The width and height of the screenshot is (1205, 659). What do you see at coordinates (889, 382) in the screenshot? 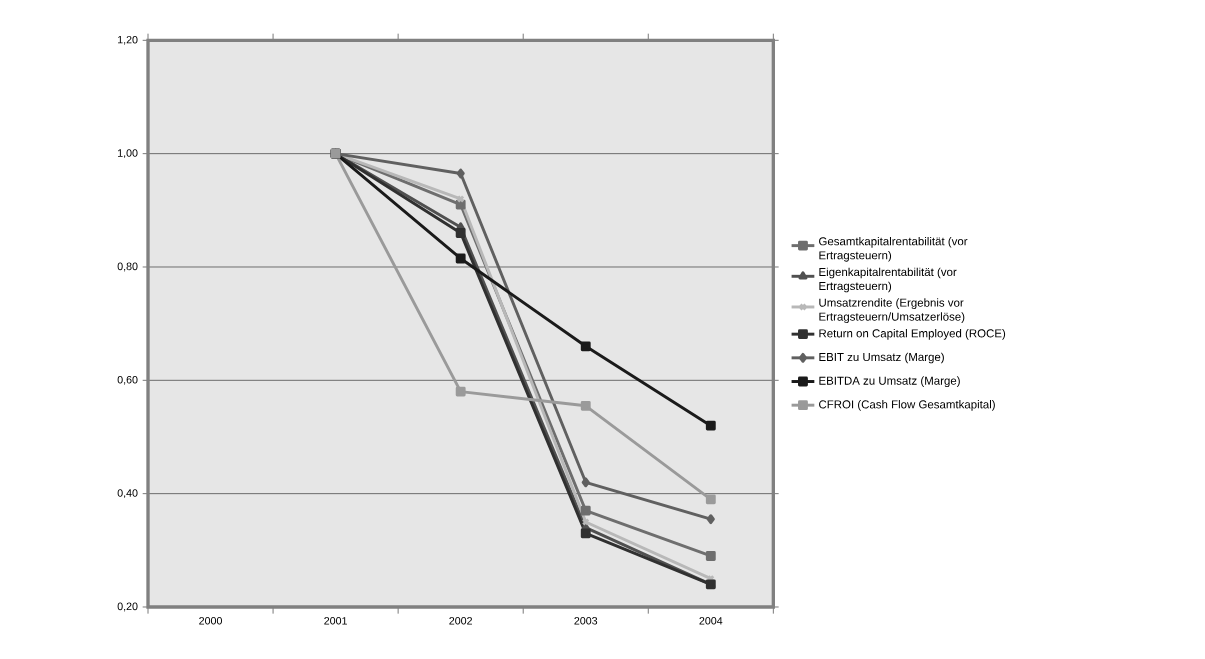
I see `legend-label: EBITDA zu Umsatz (Marge)` at bounding box center [889, 382].